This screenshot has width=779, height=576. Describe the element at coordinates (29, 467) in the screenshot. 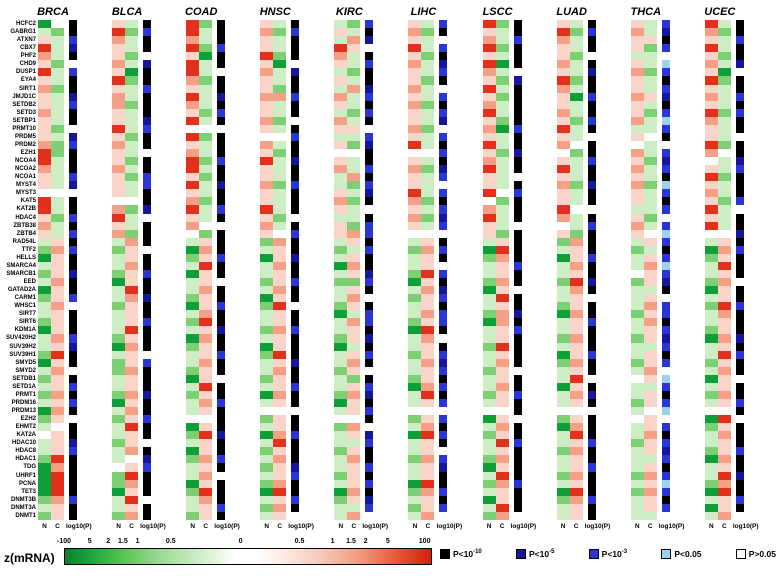

I see `gene-label: TDG` at that location.